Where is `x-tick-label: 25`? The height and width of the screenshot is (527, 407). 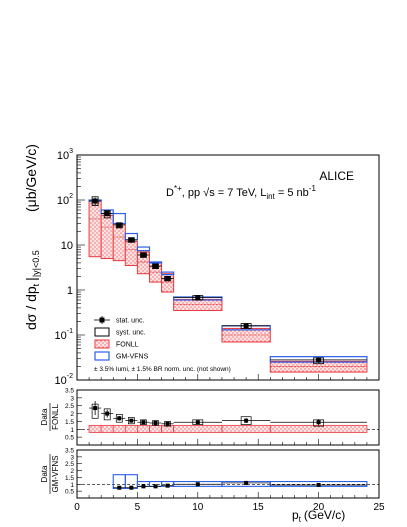
x-tick-label: 25 is located at coordinates (379, 507).